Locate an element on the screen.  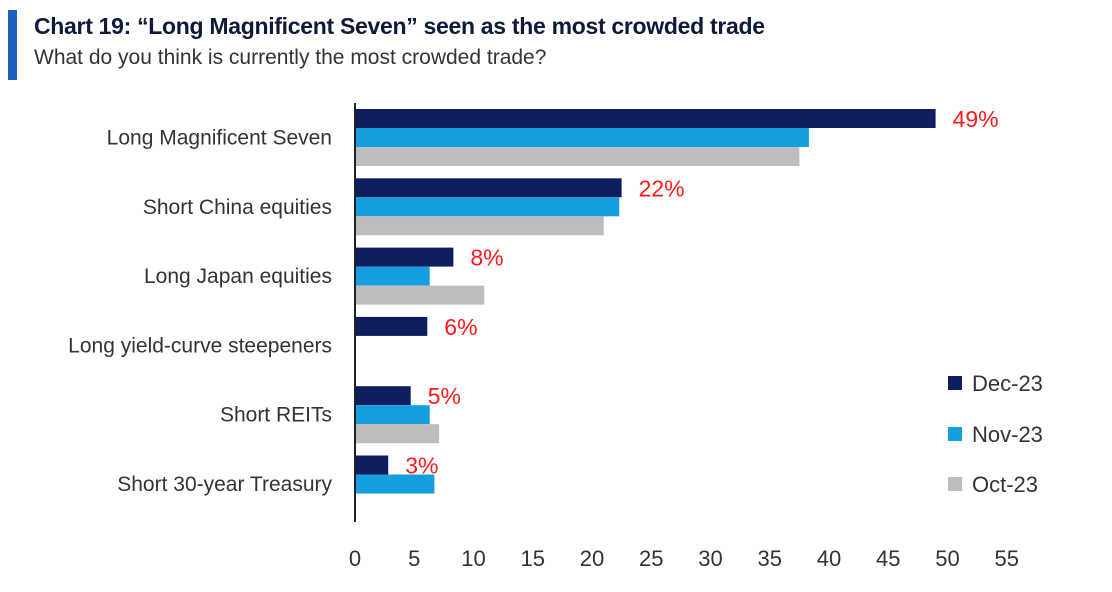
x-tick-label: 35 is located at coordinates (770, 558).